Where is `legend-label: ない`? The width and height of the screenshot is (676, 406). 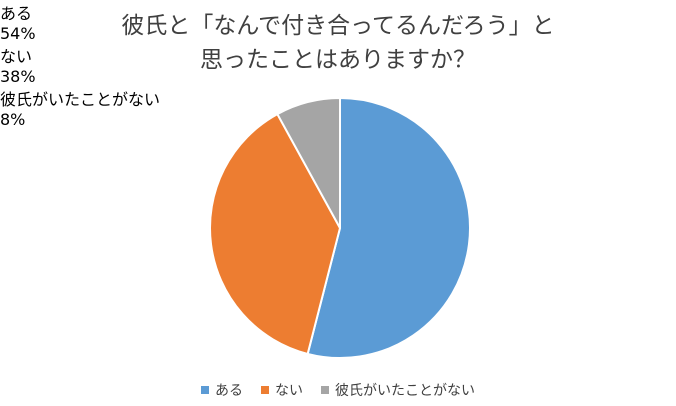 legend-label: ない is located at coordinates (289, 391).